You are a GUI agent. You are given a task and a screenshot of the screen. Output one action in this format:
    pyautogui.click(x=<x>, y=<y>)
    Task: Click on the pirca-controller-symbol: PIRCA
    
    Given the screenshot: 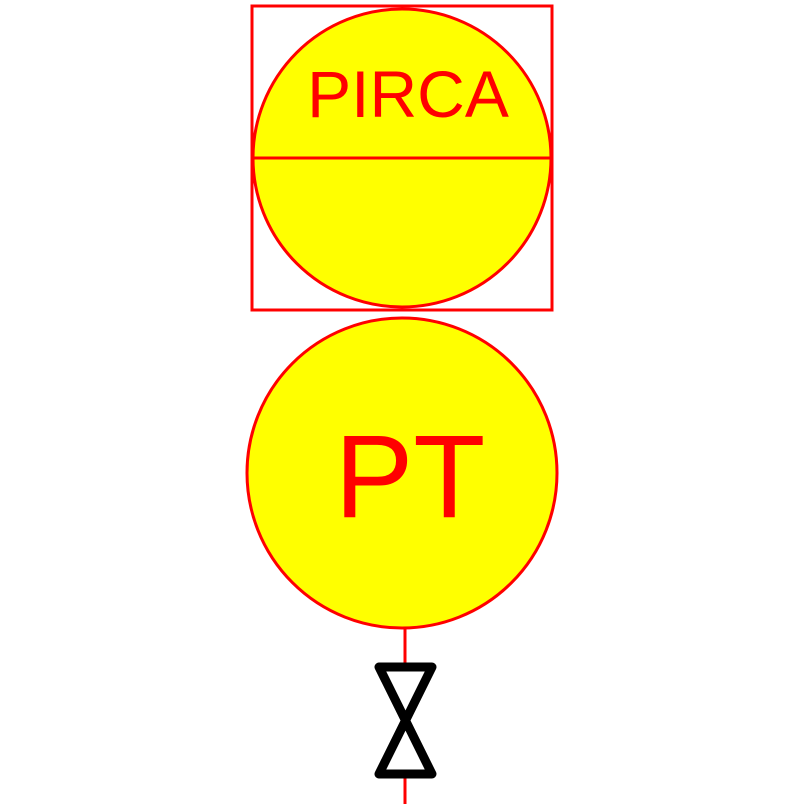 What is the action you would take?
    pyautogui.click(x=402, y=158)
    